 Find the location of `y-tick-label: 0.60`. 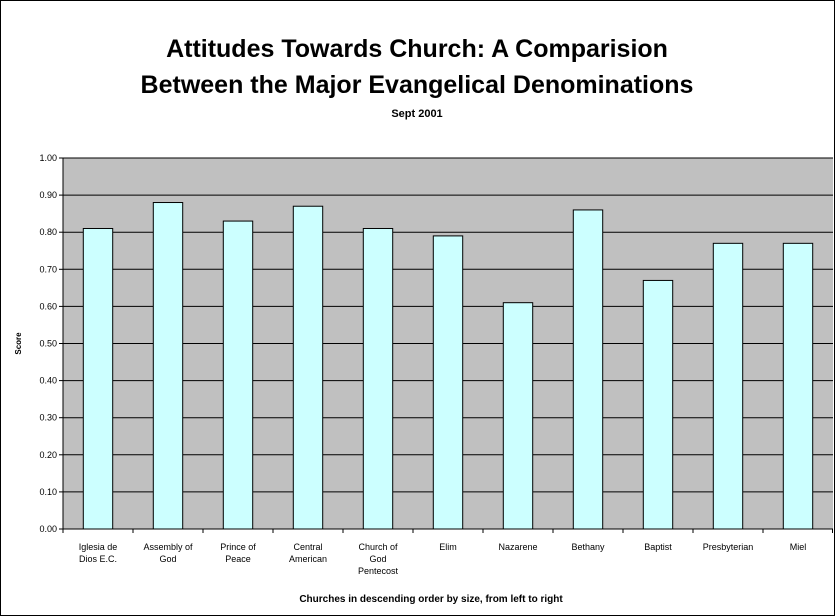

y-tick-label: 0.60 is located at coordinates (48, 306).